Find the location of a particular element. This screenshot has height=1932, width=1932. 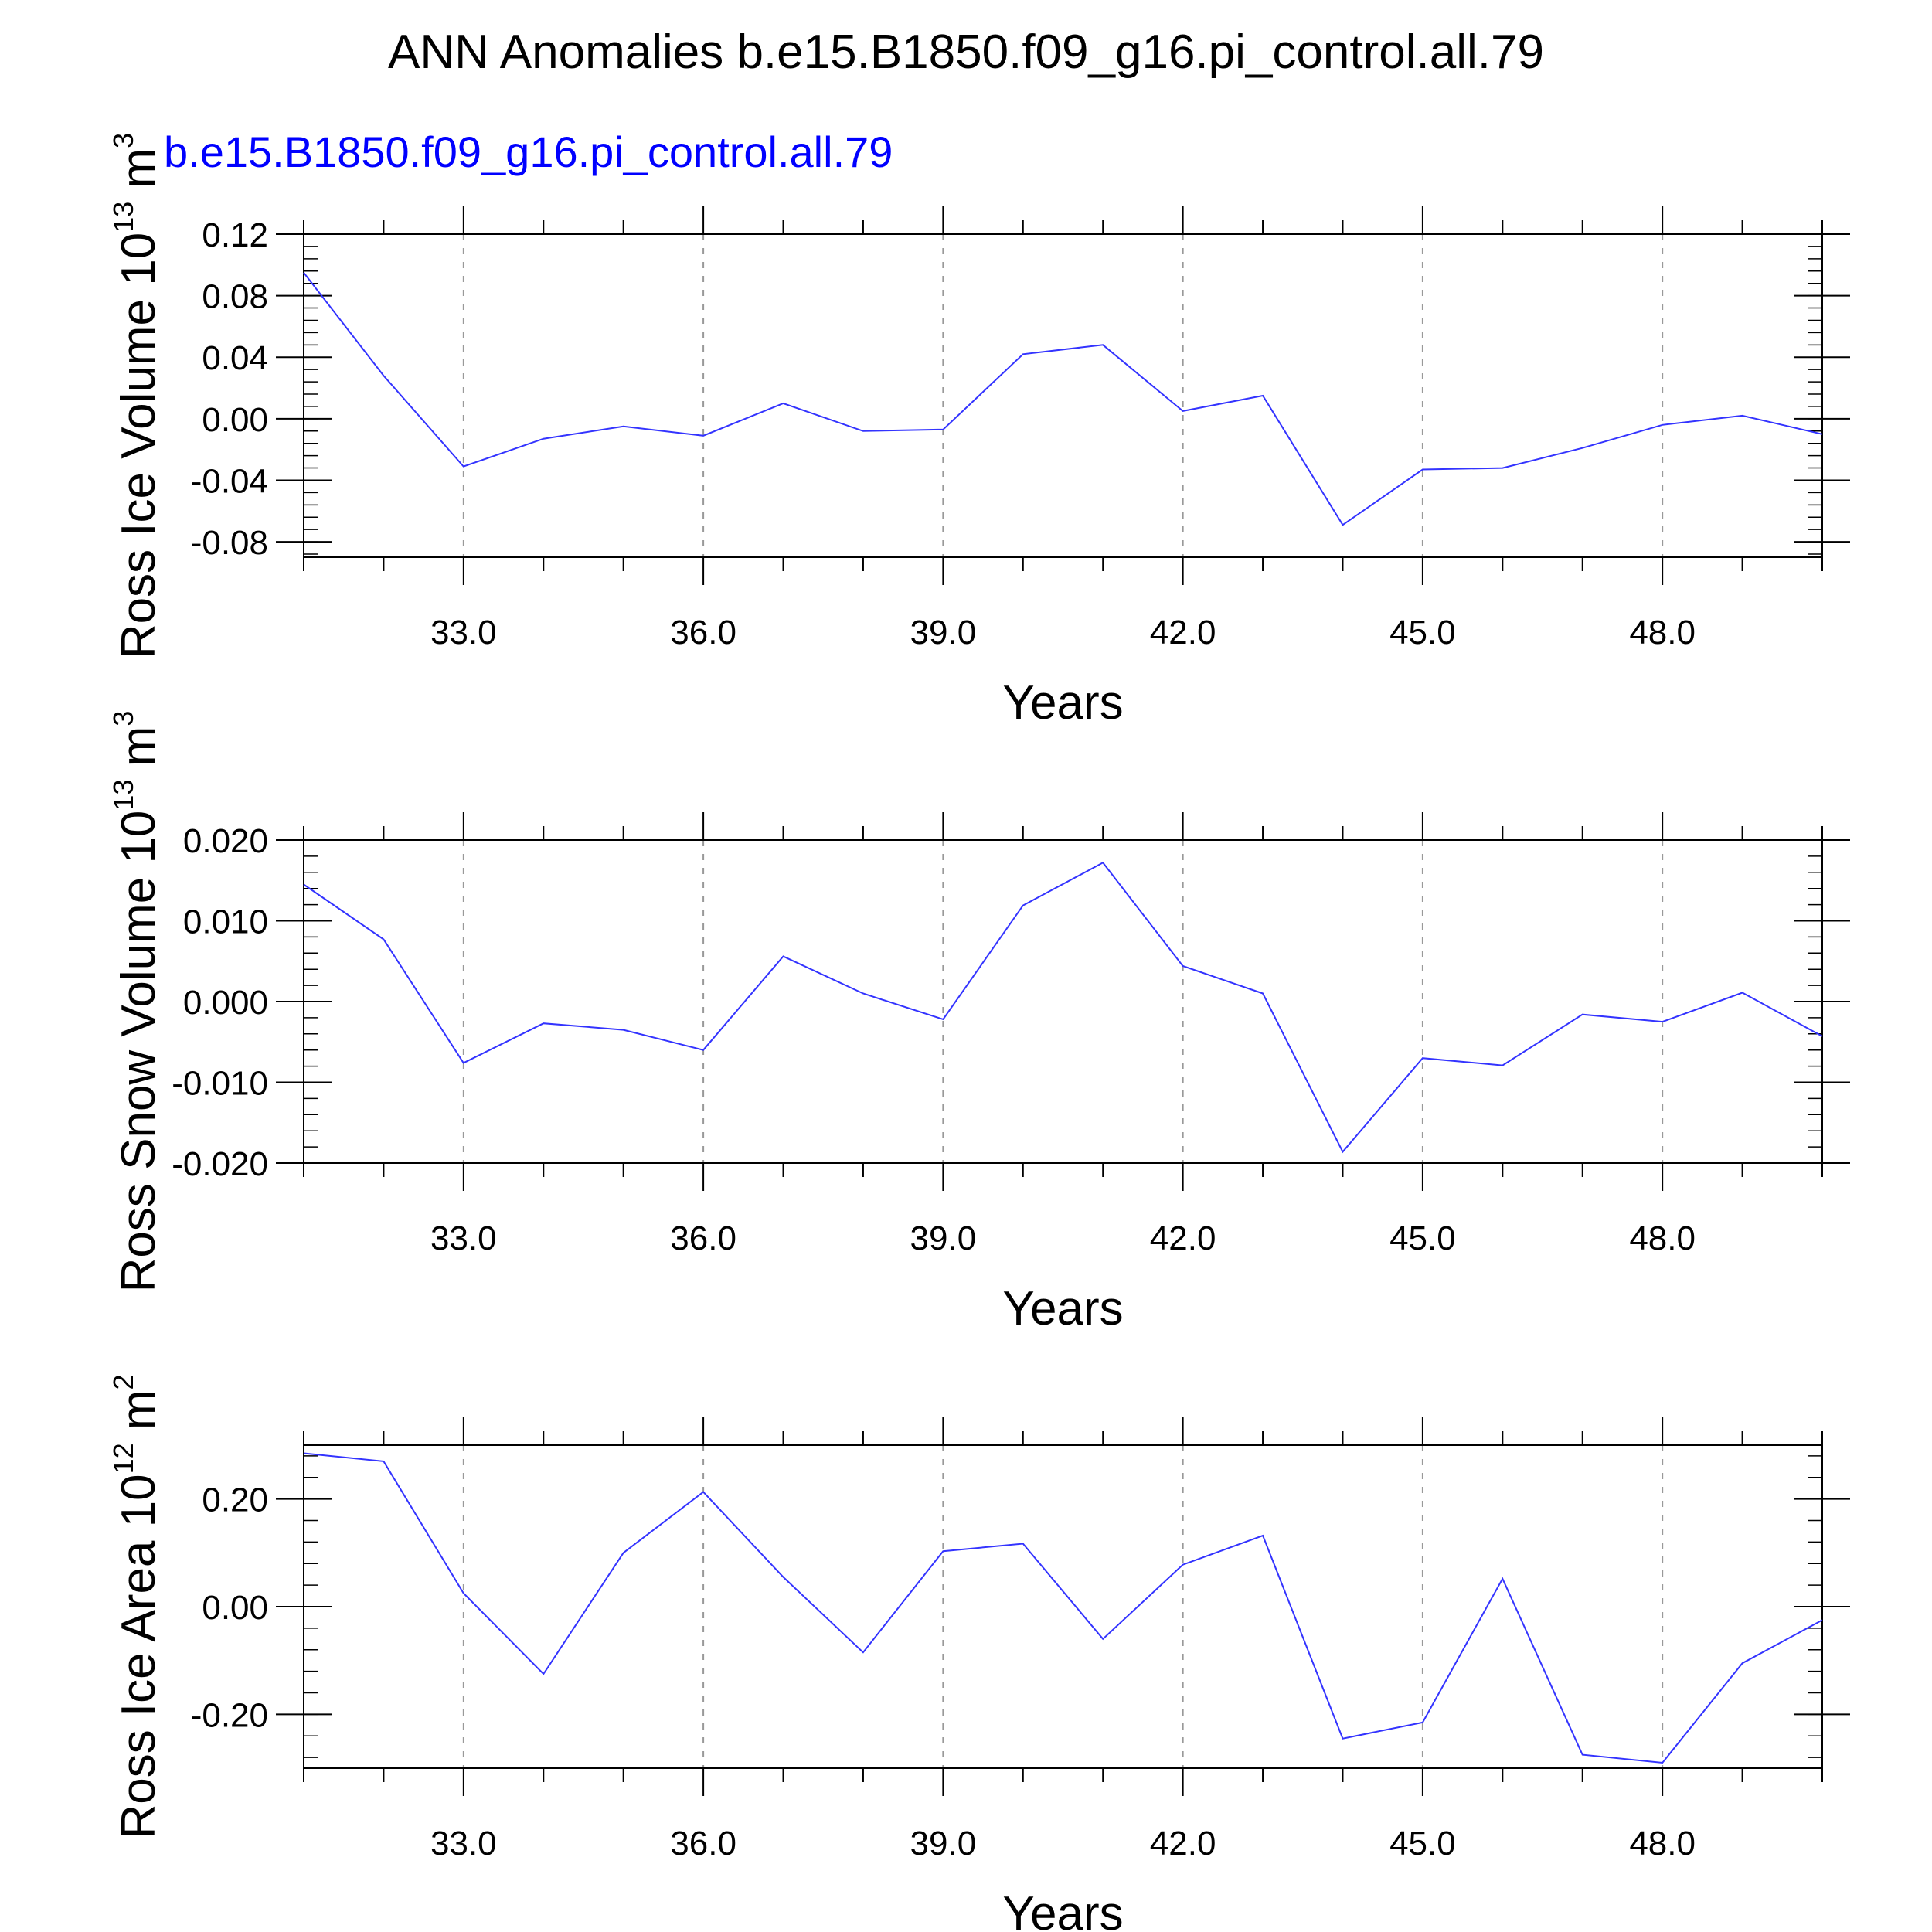

y-axis-label: Ross Ice Area 1012 m2 is located at coordinates (136, 1606).